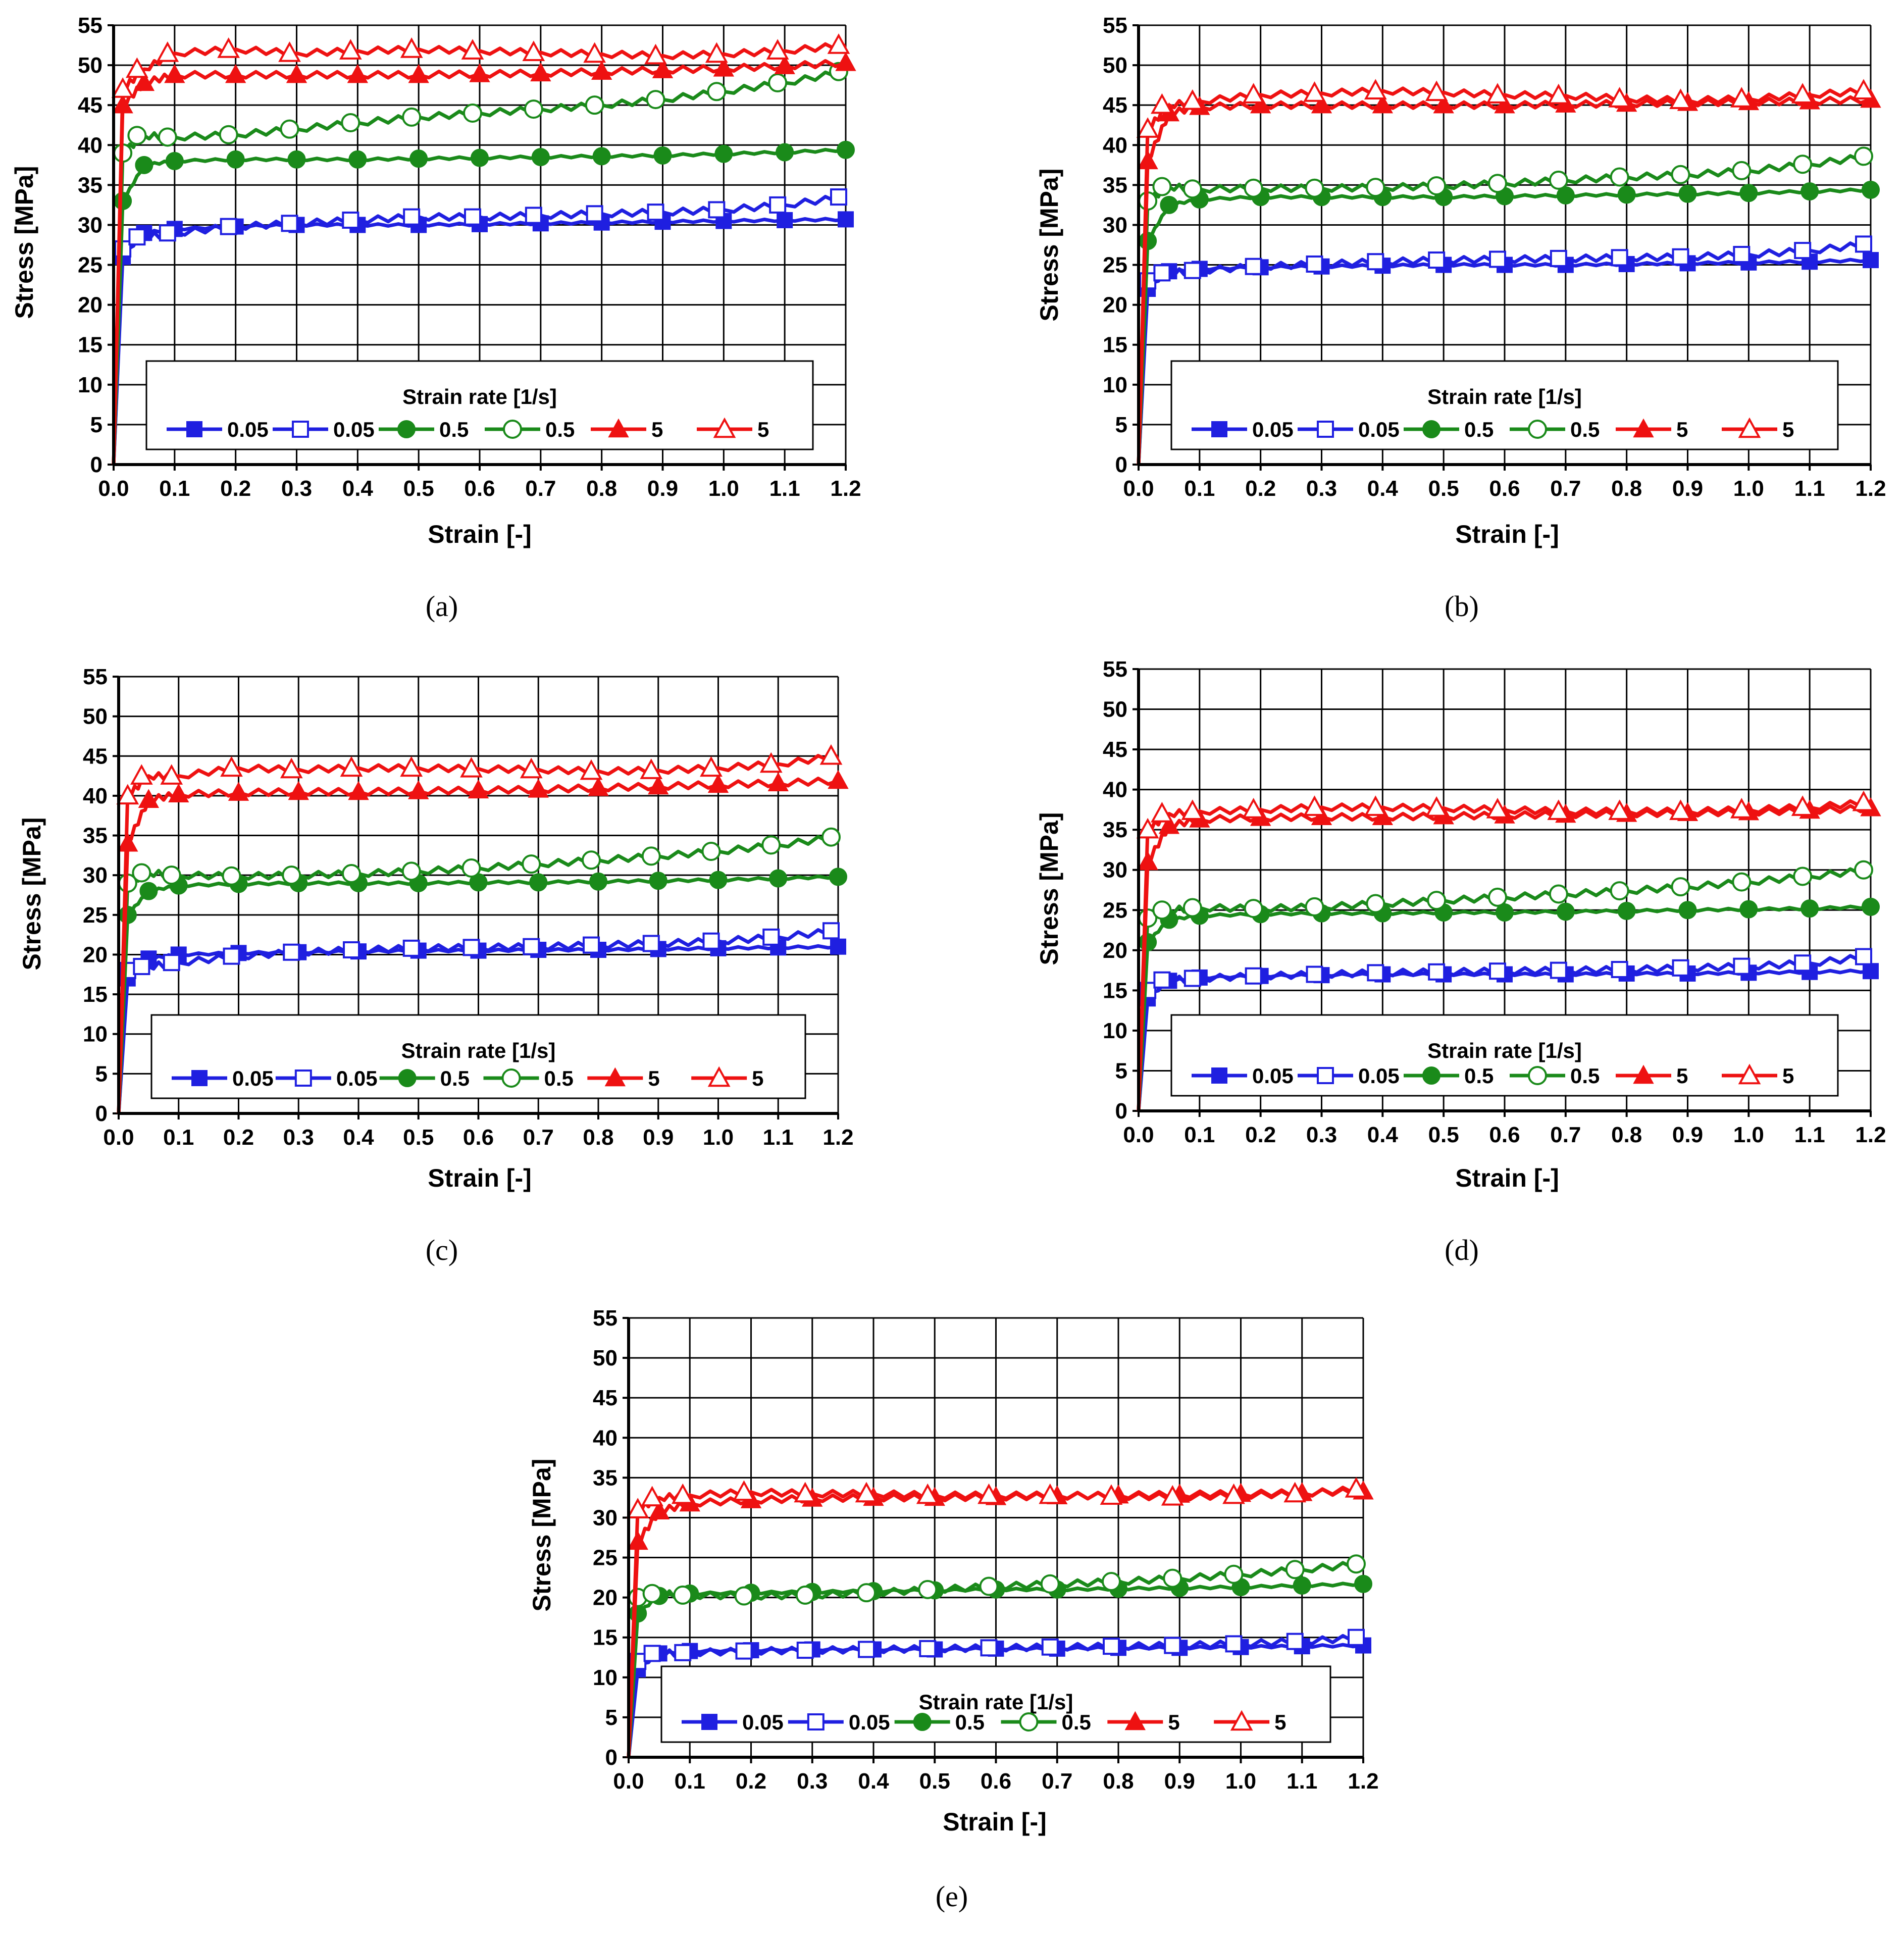  I want to click on legend-entry: 0.05, so click(839, 1722).